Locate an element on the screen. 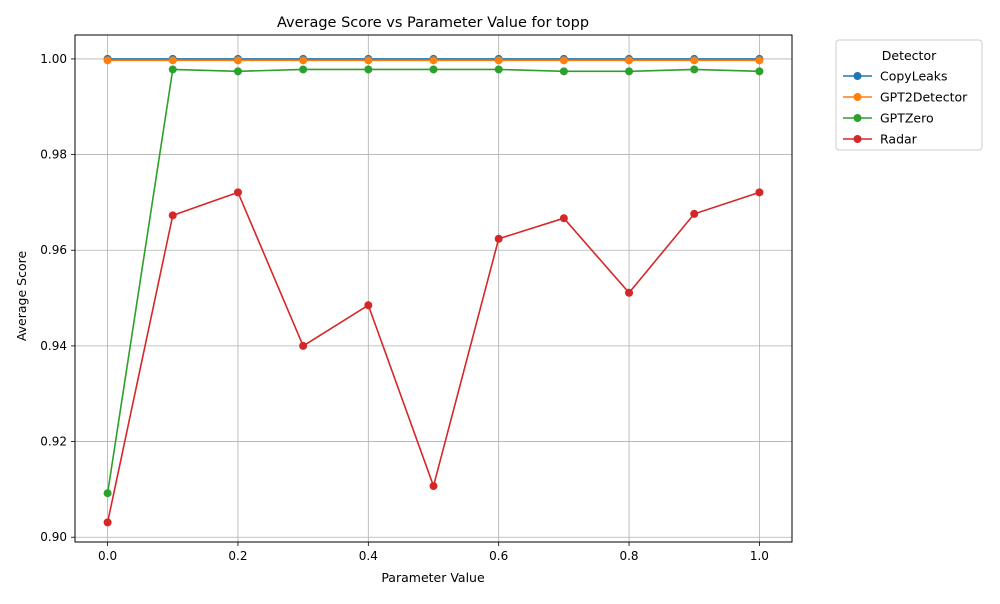  x-tick-label: 0.6 is located at coordinates (498, 556).